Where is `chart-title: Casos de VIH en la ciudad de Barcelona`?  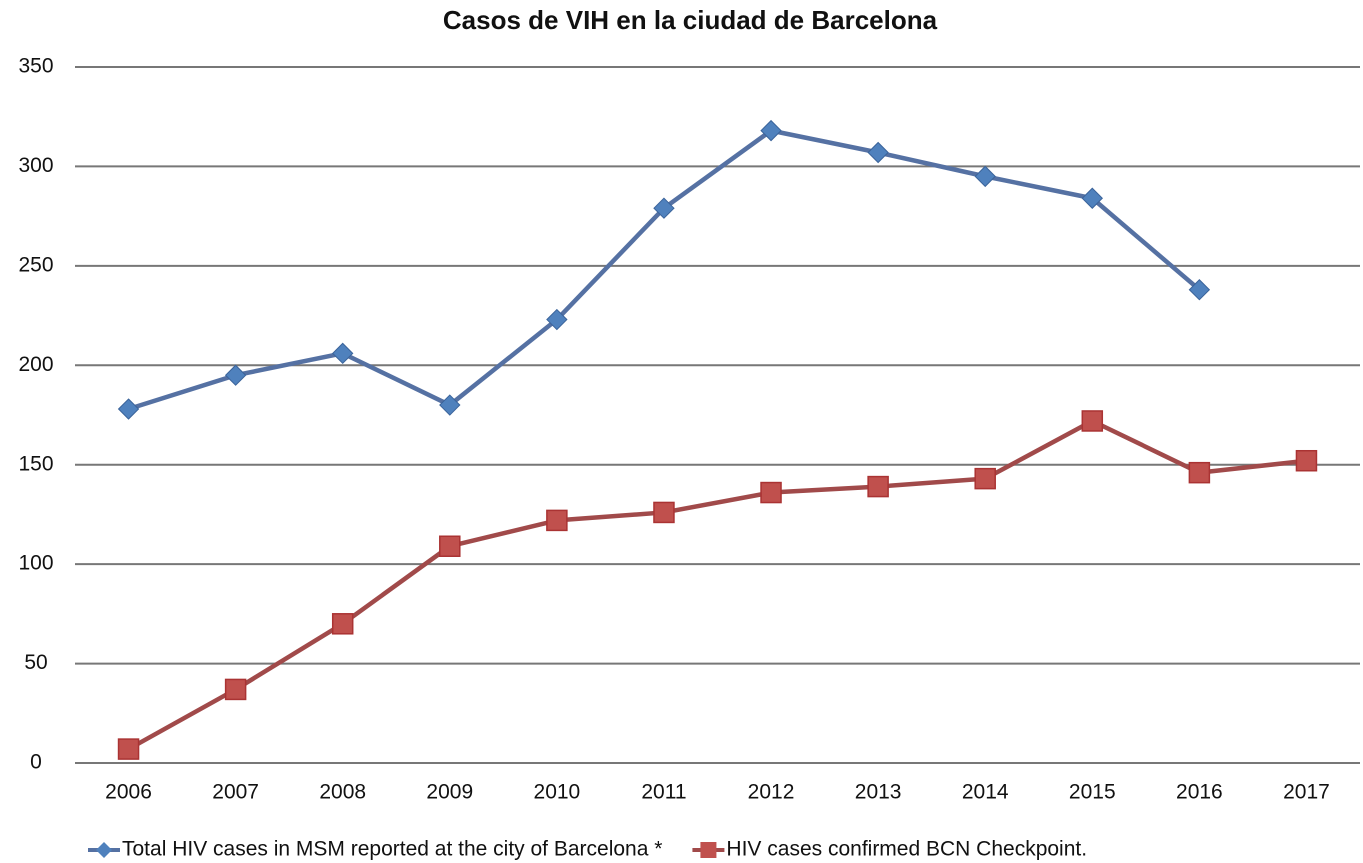 chart-title: Casos de VIH en la ciudad de Barcelona is located at coordinates (690, 20).